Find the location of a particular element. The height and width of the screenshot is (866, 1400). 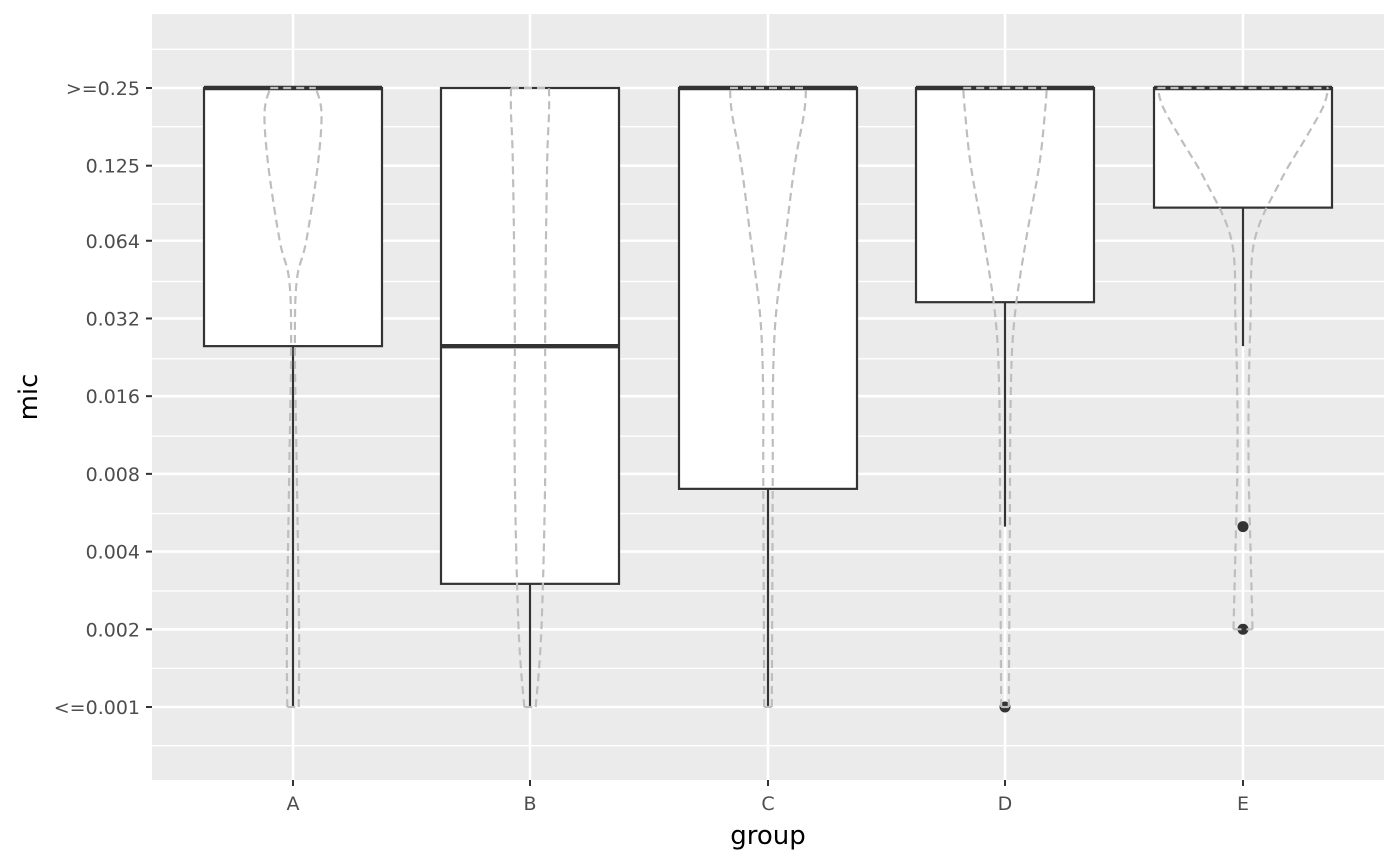

boxplot-B is located at coordinates (530, 396).